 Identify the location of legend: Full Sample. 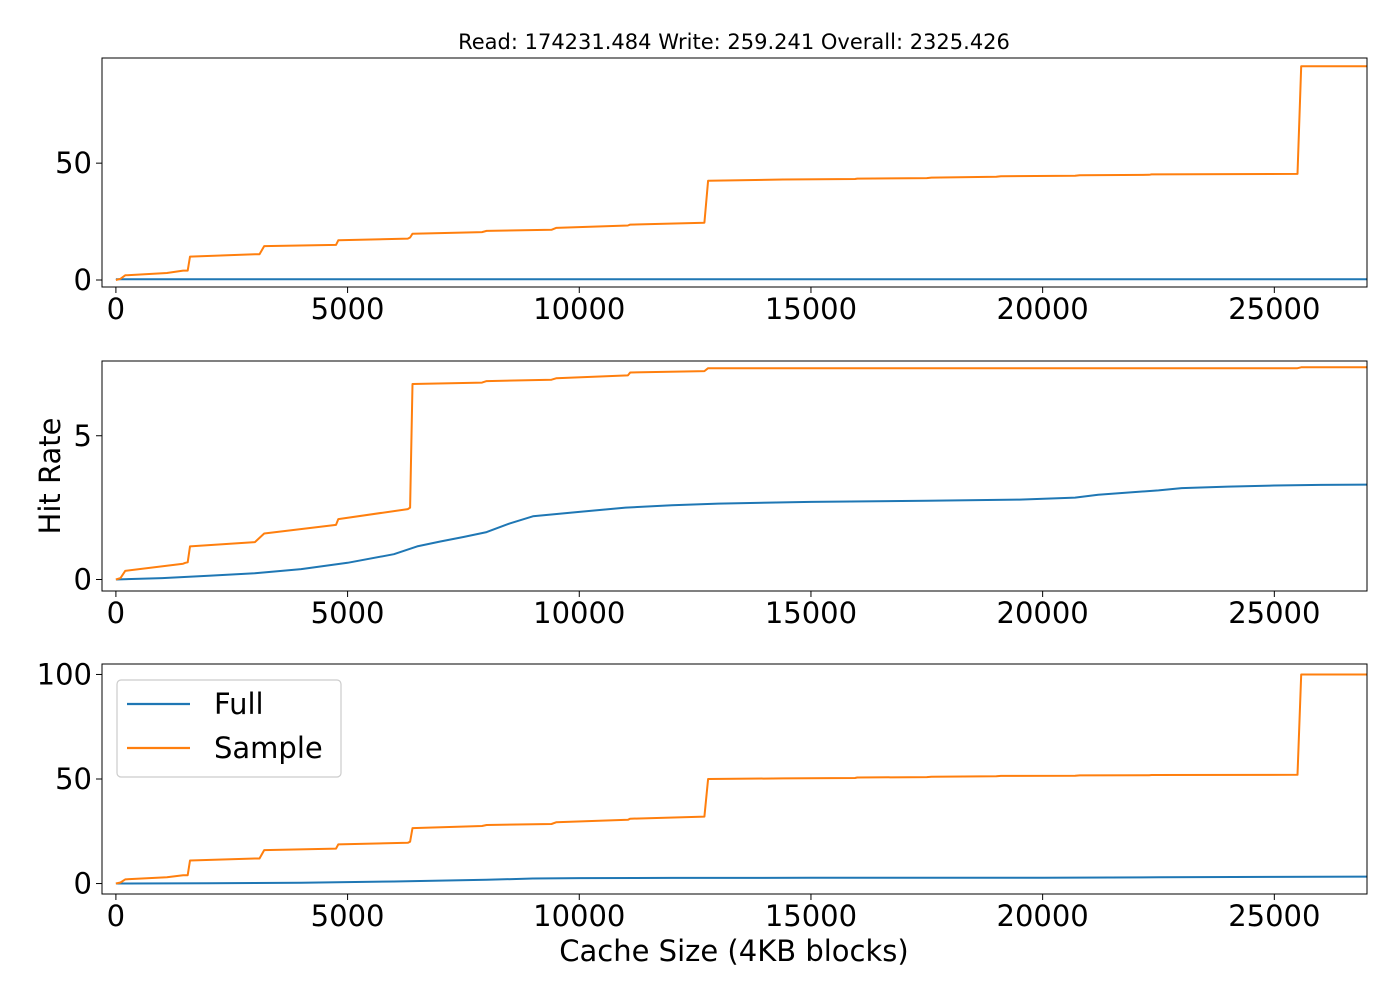
(229, 728).